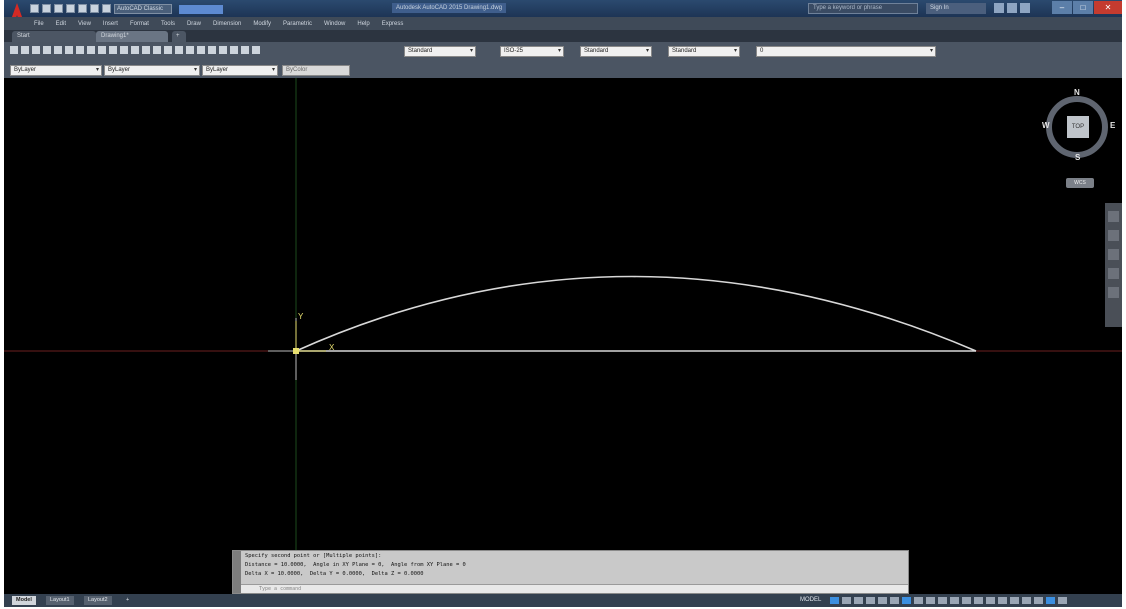 The width and height of the screenshot is (1126, 609). What do you see at coordinates (1078, 157) in the screenshot?
I see `compass-south: S` at bounding box center [1078, 157].